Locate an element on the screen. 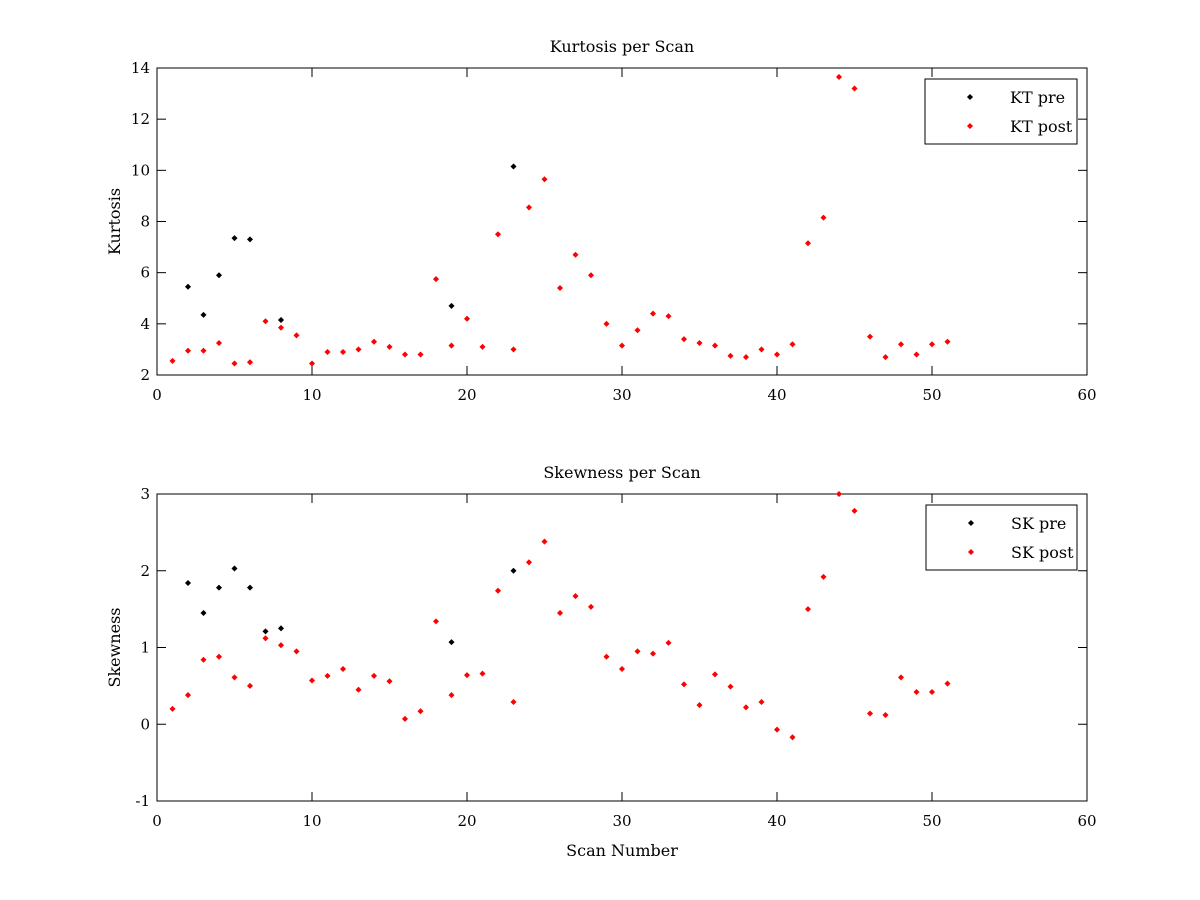  chart-title: Kurtosis per Scan is located at coordinates (622, 46).